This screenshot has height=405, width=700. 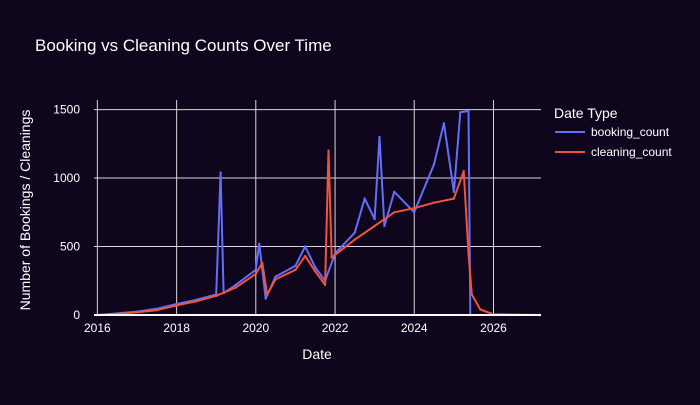 What do you see at coordinates (586, 113) in the screenshot?
I see `legend-title: Date Type` at bounding box center [586, 113].